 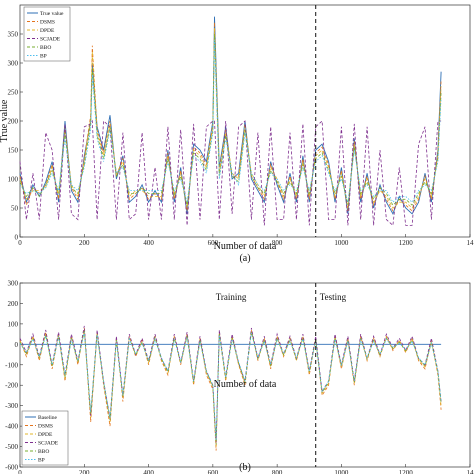 I want to click on panel-a-y-tick-label: 250, so click(x=13, y=93).